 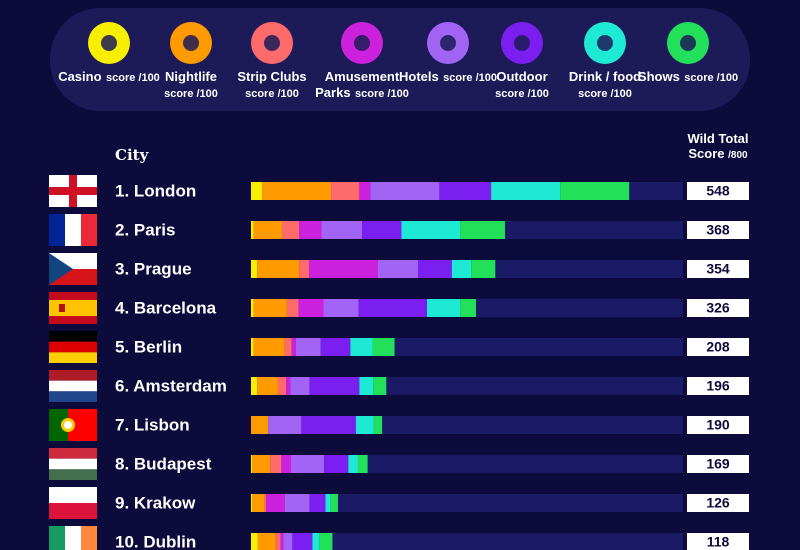 What do you see at coordinates (467, 503) in the screenshot?
I see `bar-track` at bounding box center [467, 503].